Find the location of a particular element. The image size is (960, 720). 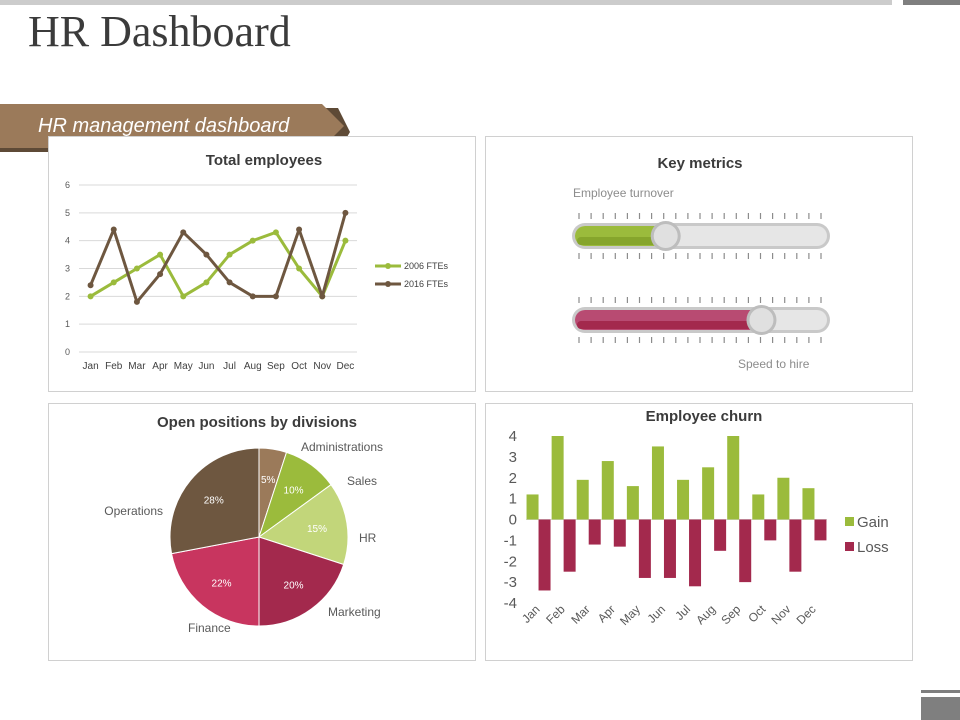

y-tick-label: -2 is located at coordinates (510, 561).